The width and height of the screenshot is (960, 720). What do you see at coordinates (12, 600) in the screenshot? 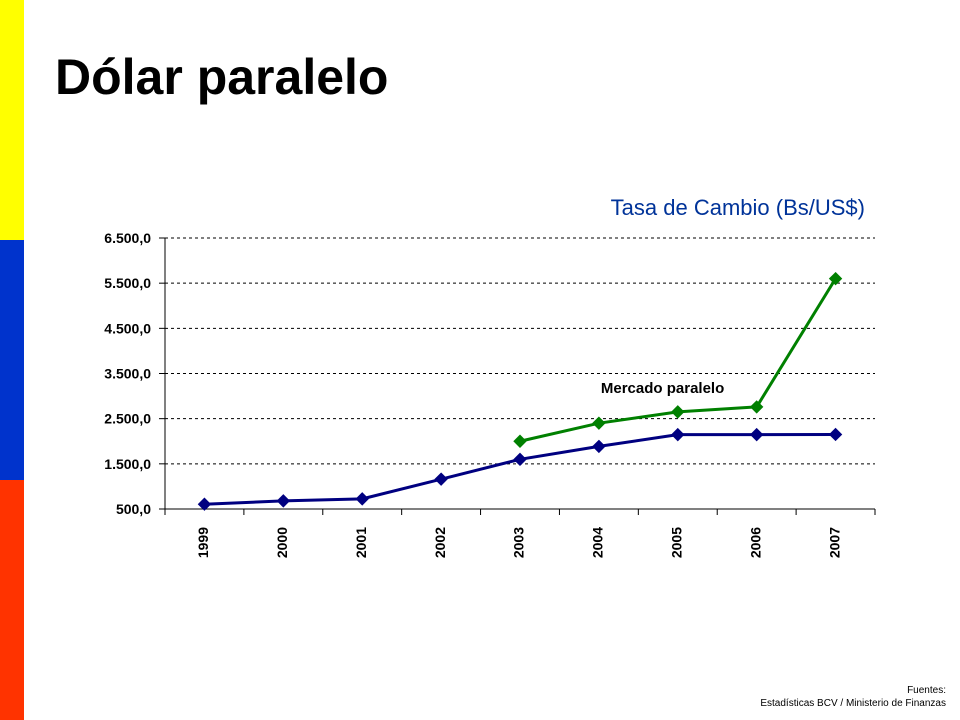
I see `flag-stripe-red` at bounding box center [12, 600].